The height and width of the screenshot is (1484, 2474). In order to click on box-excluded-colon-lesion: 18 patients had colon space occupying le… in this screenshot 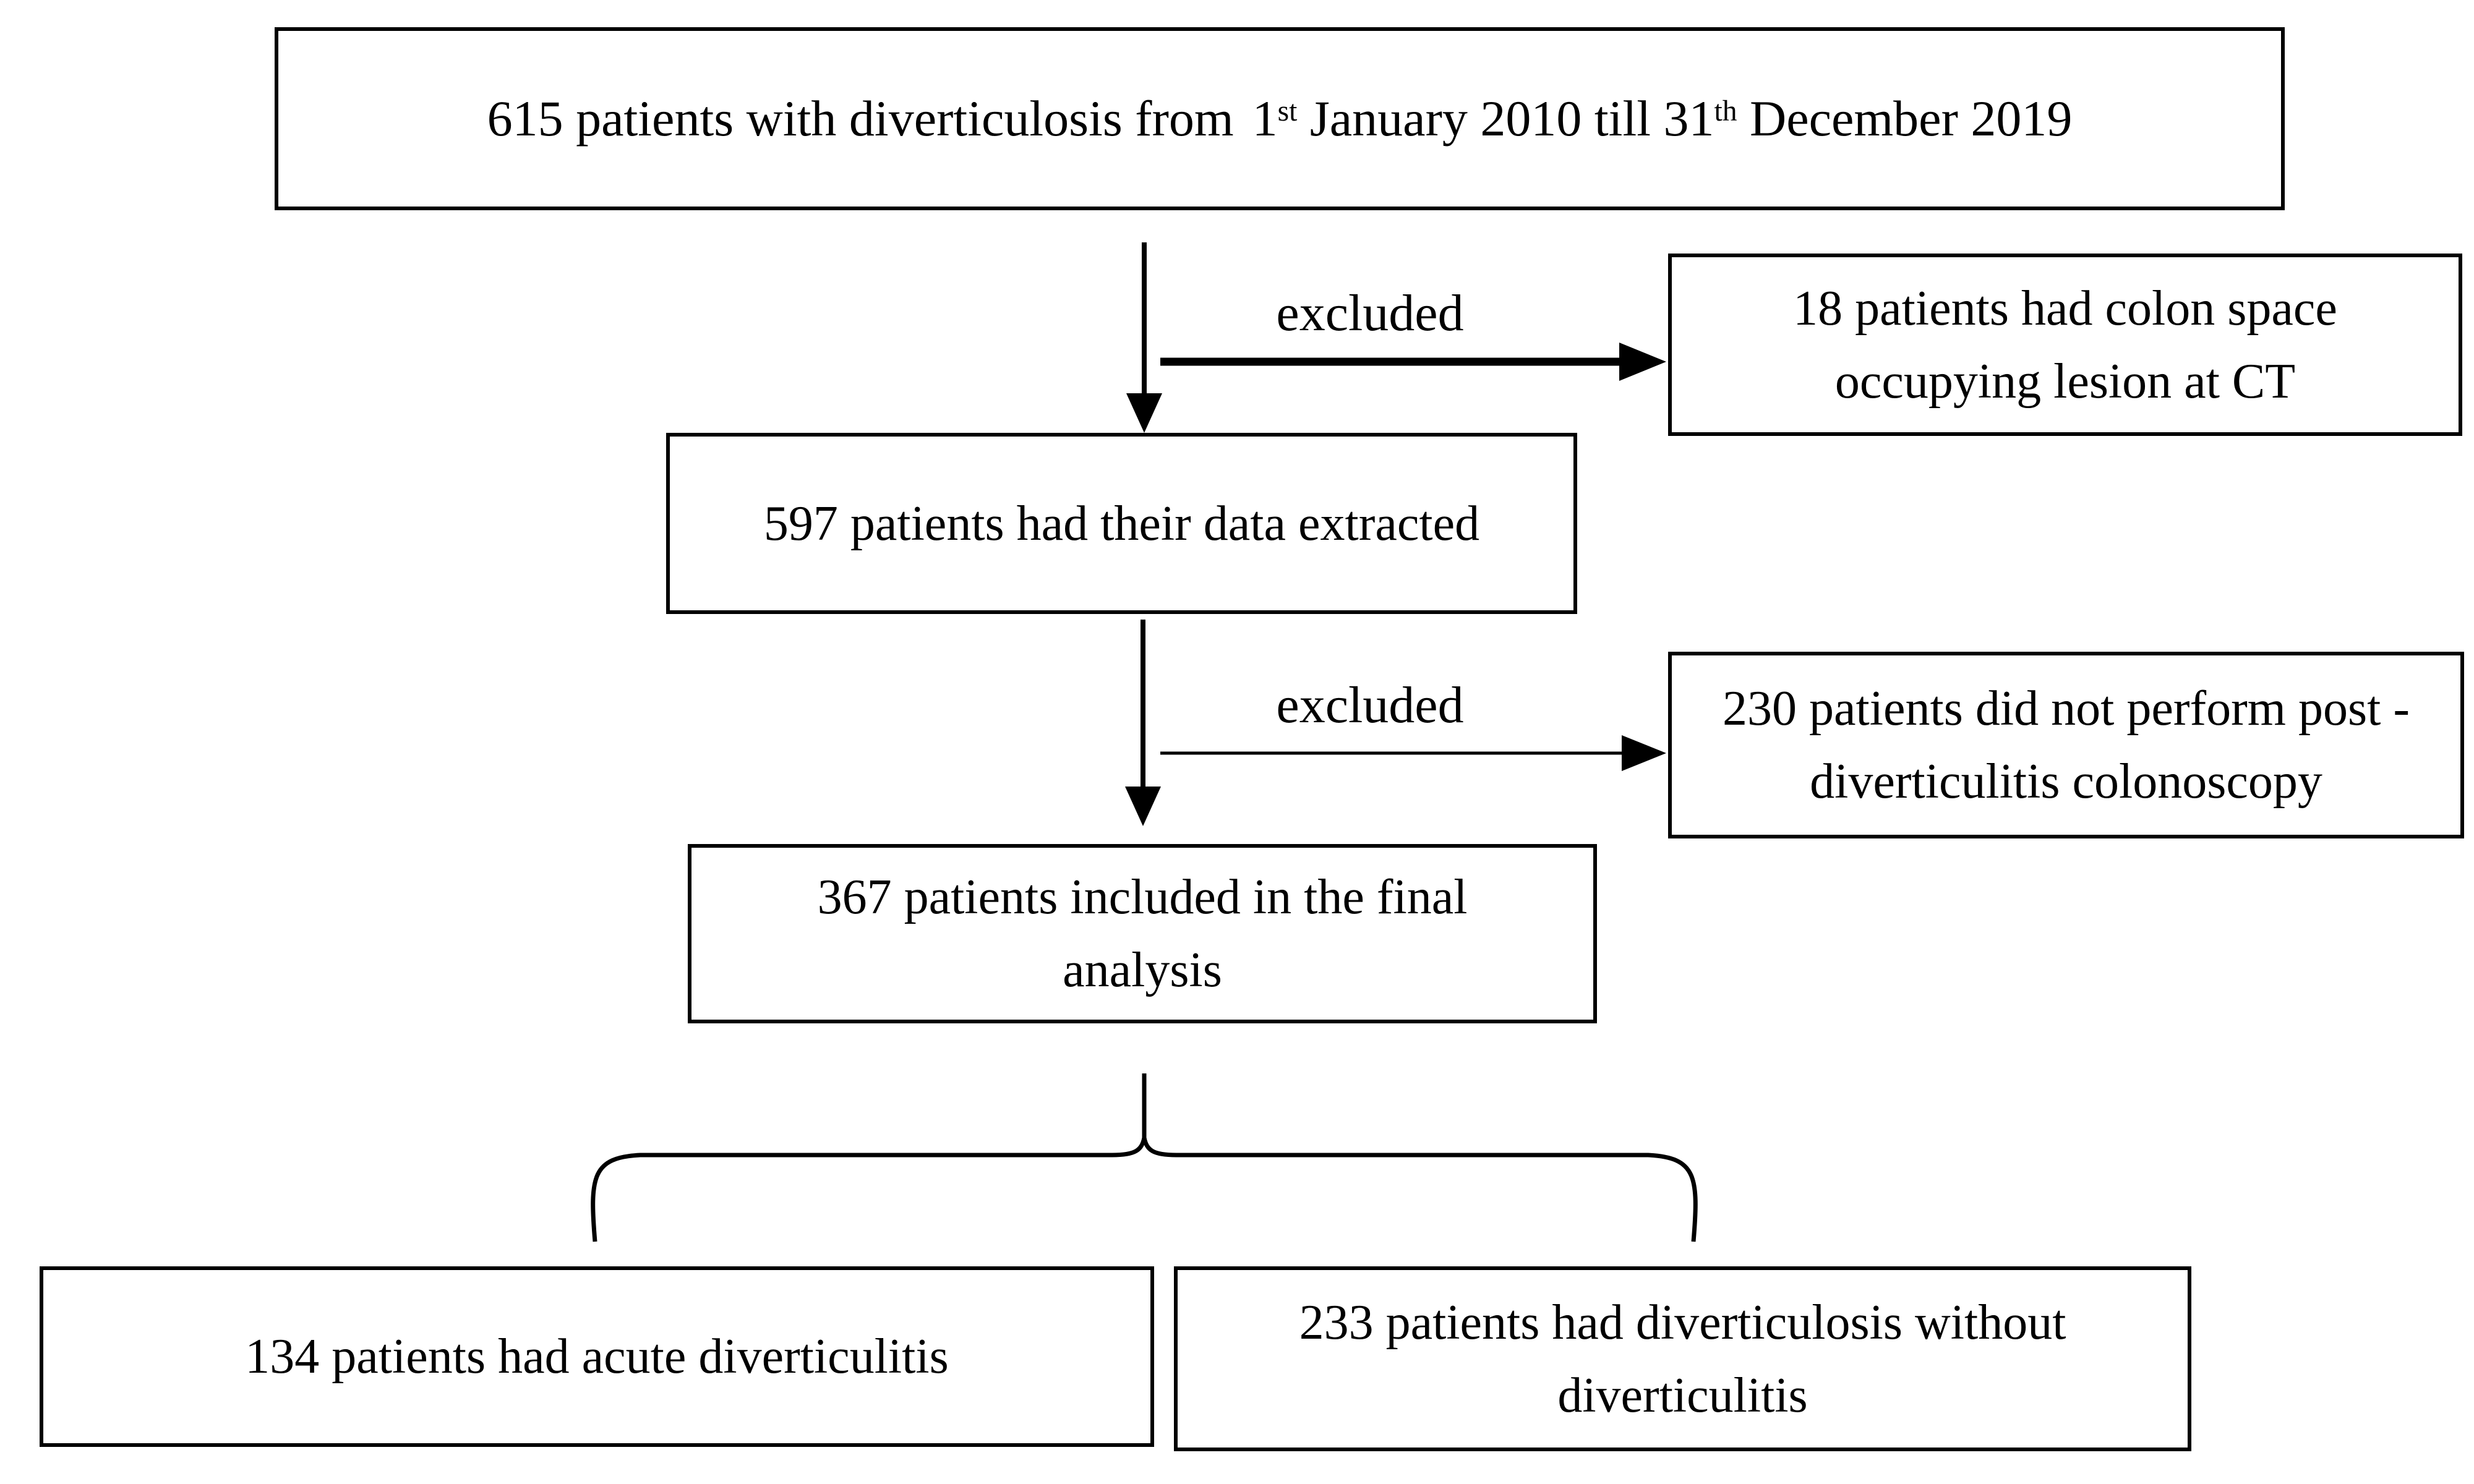, I will do `click(2065, 345)`.